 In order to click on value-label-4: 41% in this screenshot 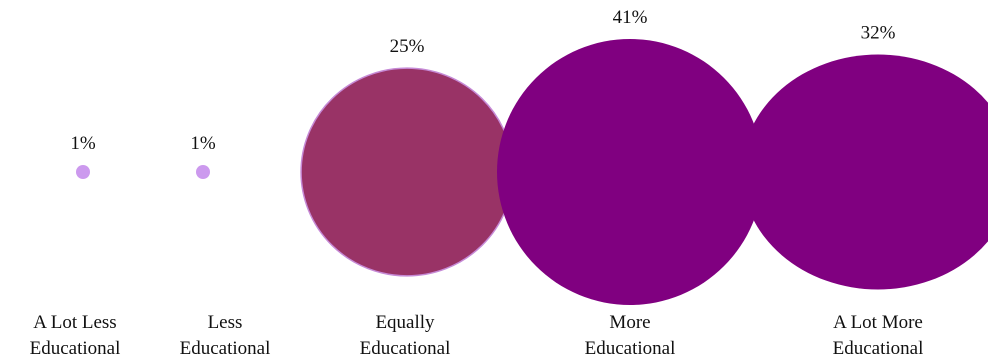, I will do `click(630, 17)`.